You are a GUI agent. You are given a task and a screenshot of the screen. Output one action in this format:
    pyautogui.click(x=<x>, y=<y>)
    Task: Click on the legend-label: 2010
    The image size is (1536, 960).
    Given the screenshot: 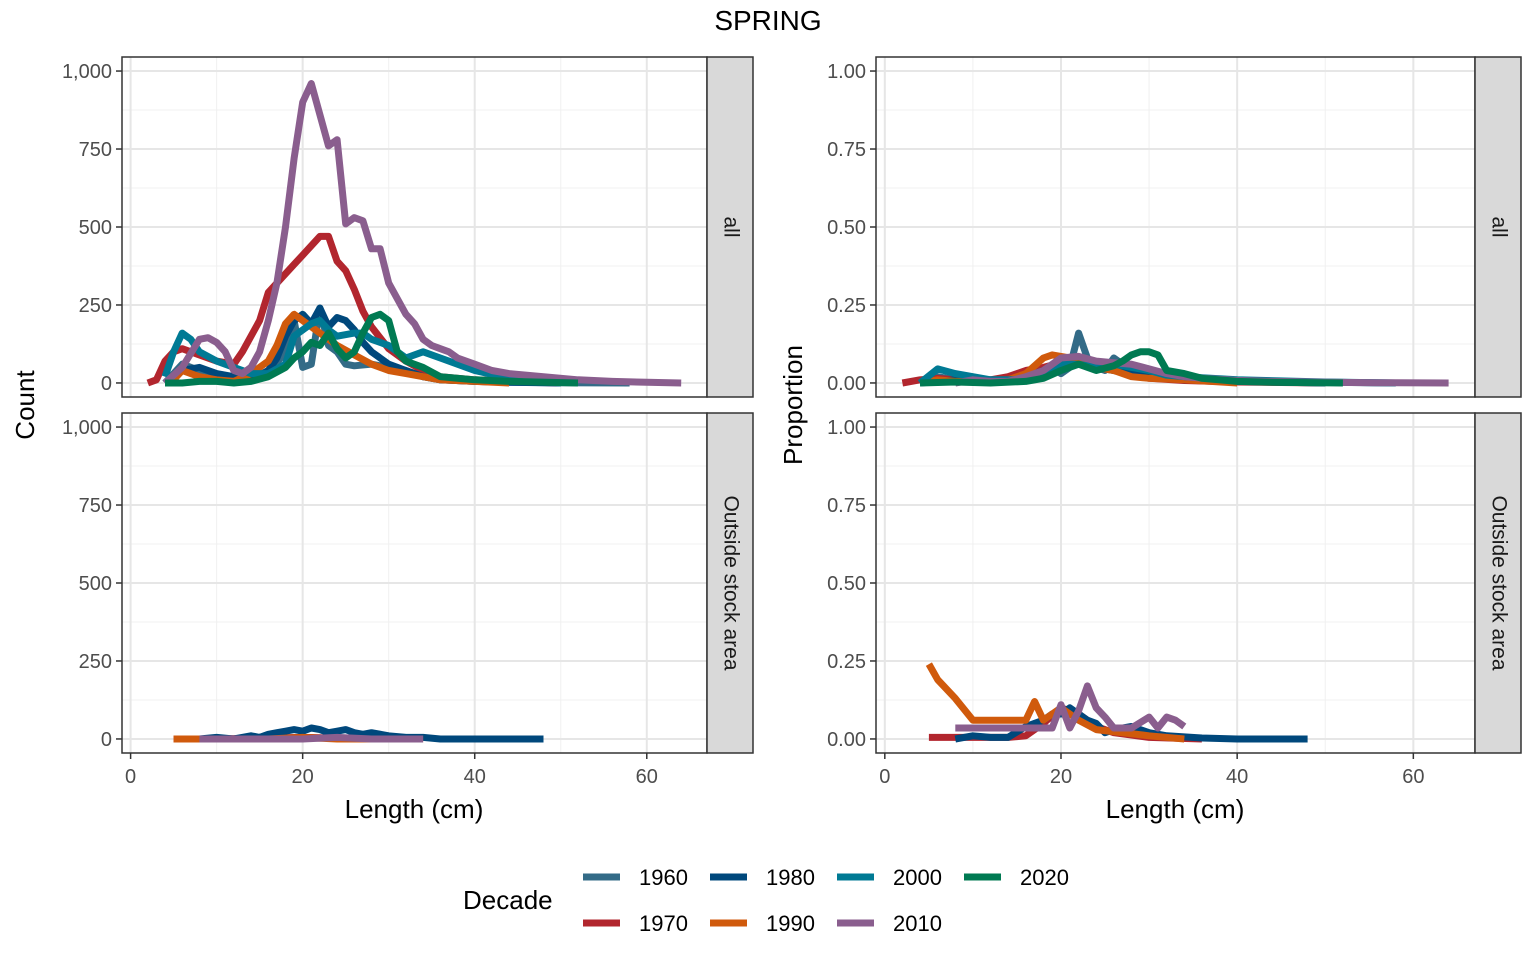 What is the action you would take?
    pyautogui.click(x=917, y=923)
    